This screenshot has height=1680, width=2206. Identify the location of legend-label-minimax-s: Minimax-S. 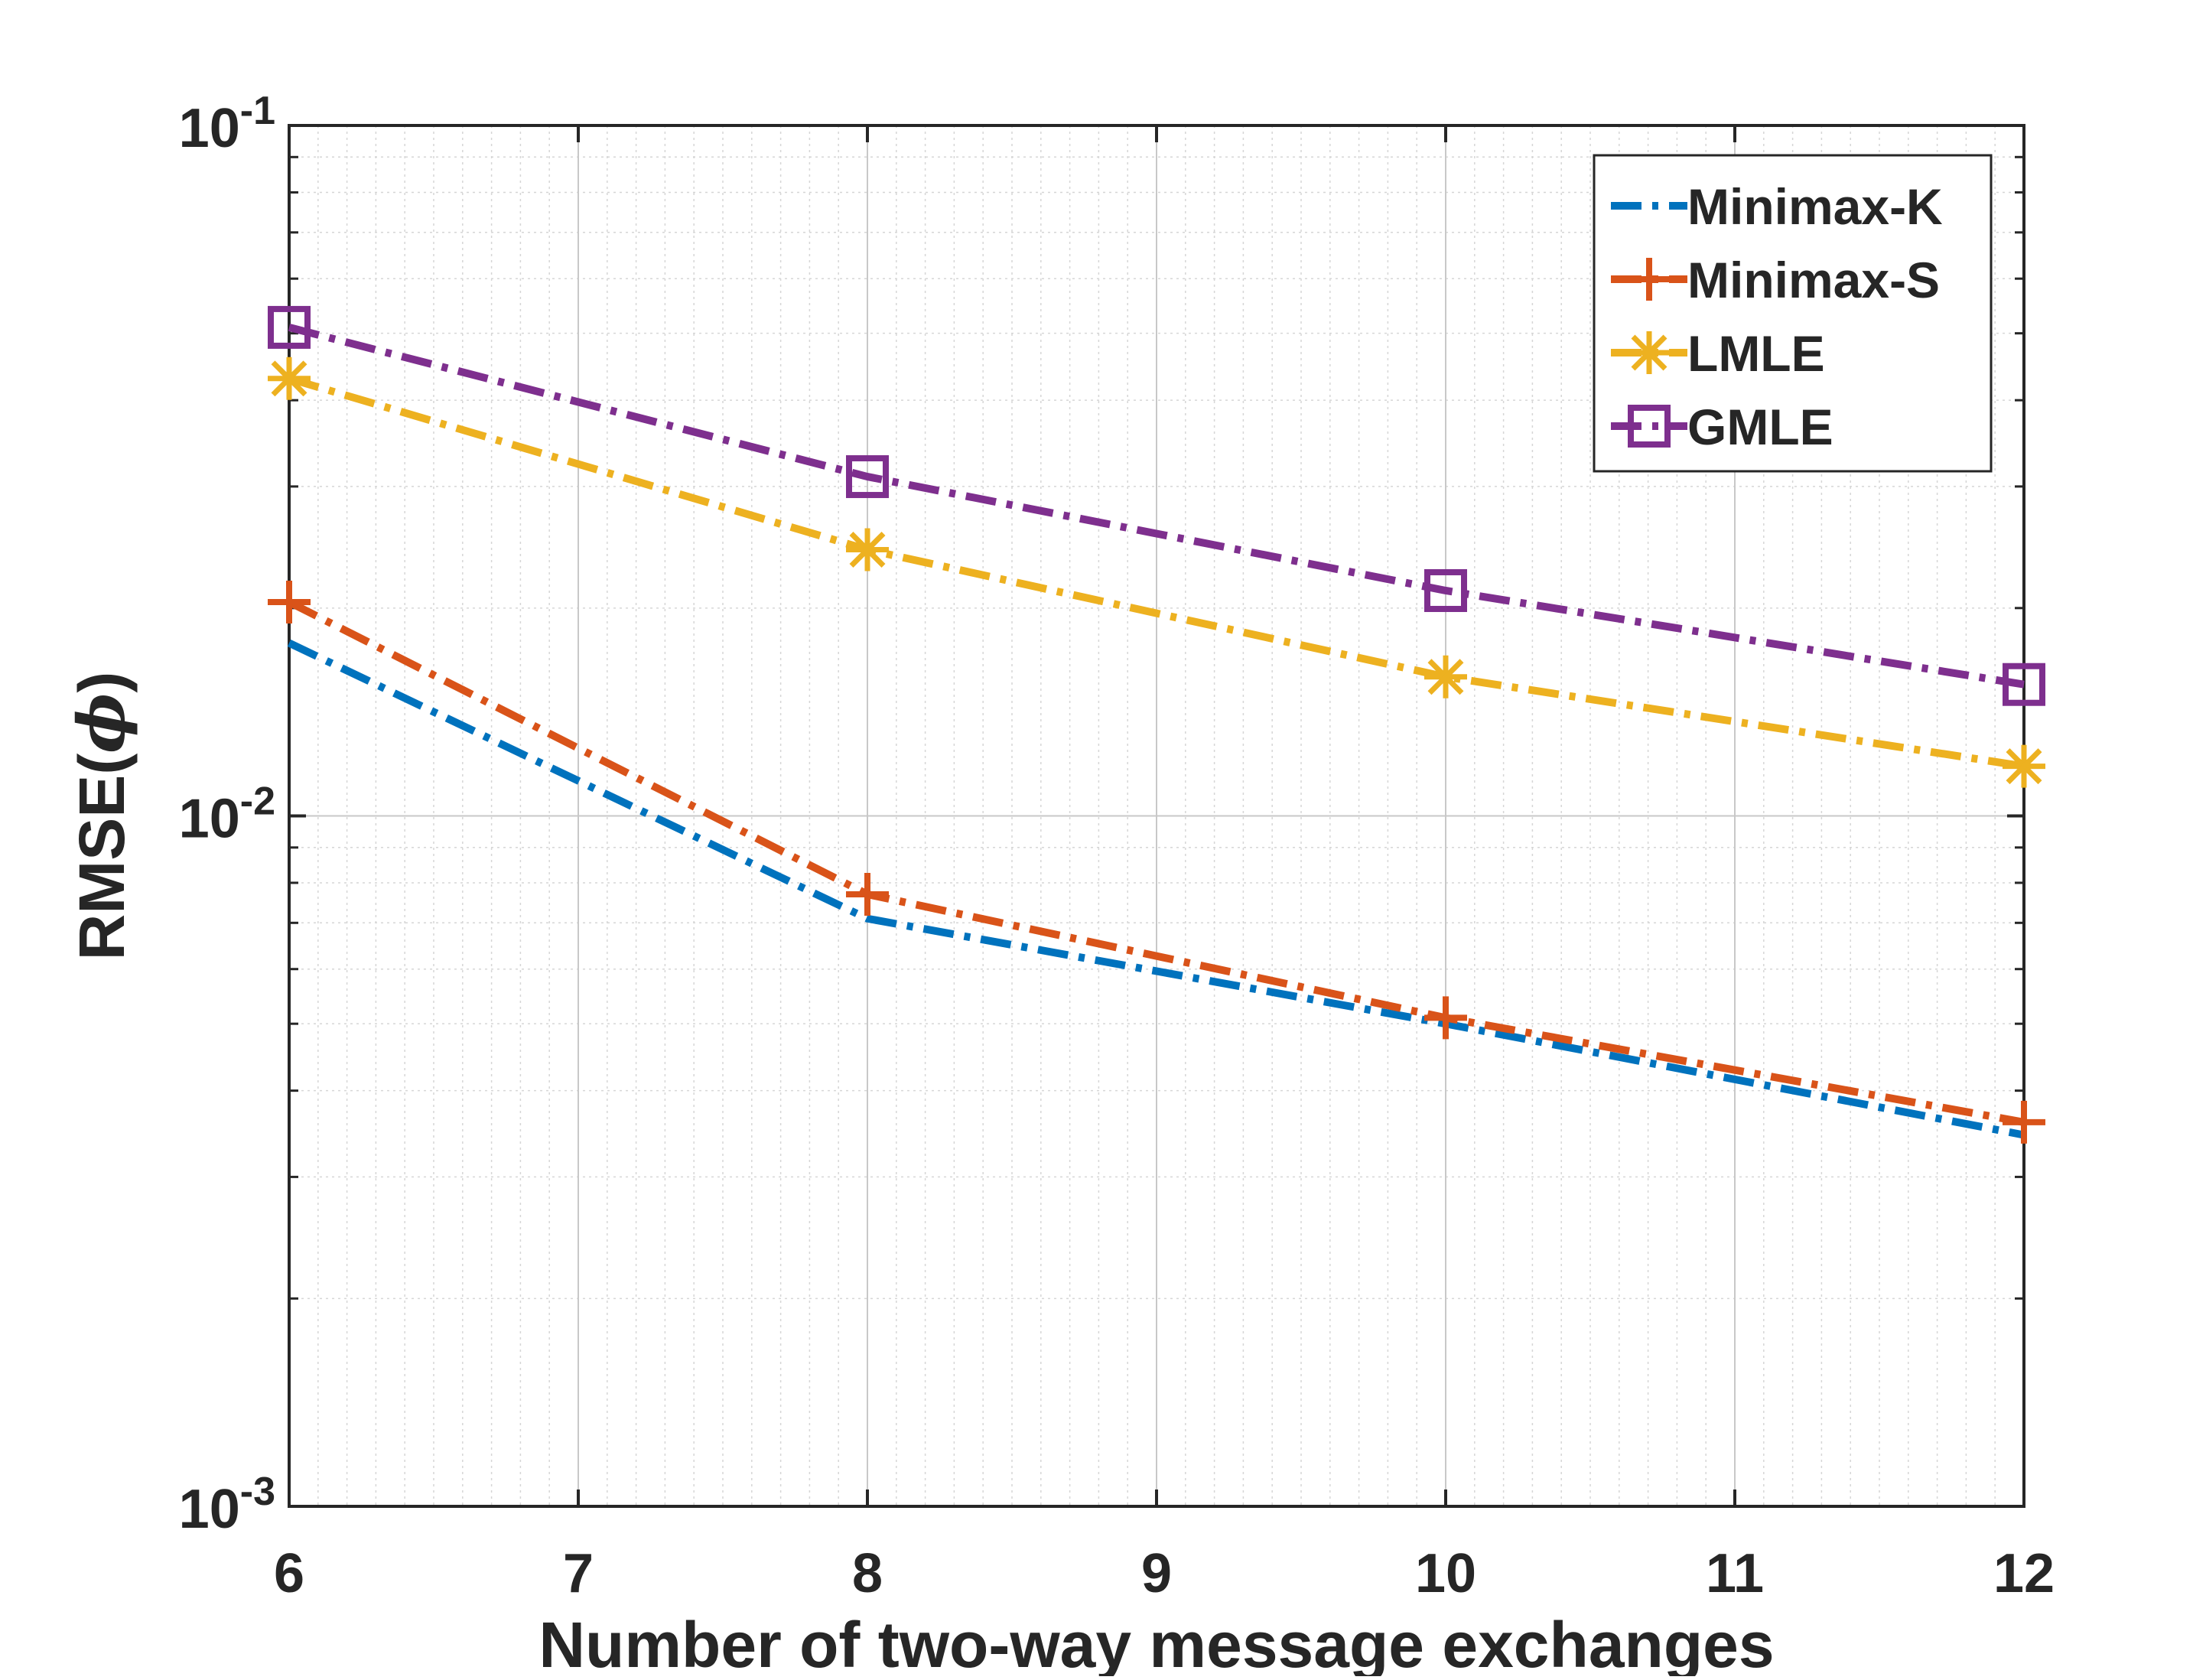
(1813, 280).